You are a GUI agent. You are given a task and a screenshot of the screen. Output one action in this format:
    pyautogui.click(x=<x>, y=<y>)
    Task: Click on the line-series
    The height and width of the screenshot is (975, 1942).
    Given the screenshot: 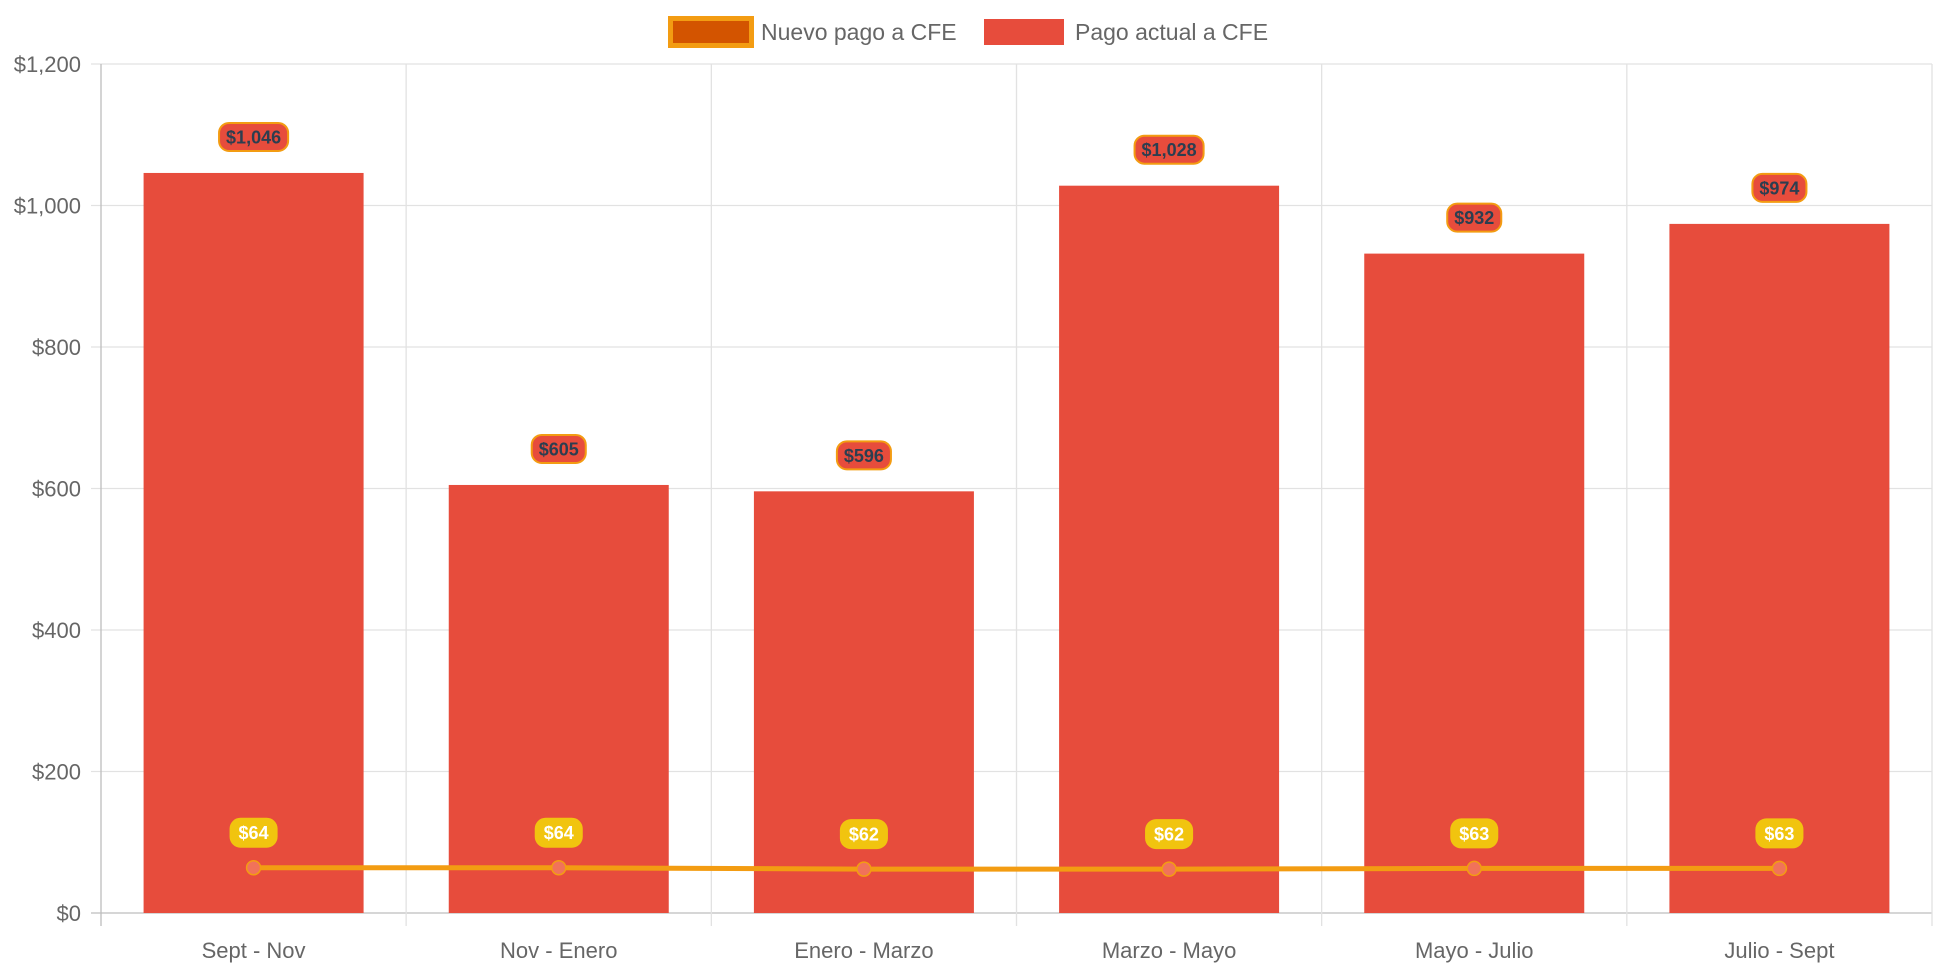 What is the action you would take?
    pyautogui.click(x=1016, y=868)
    